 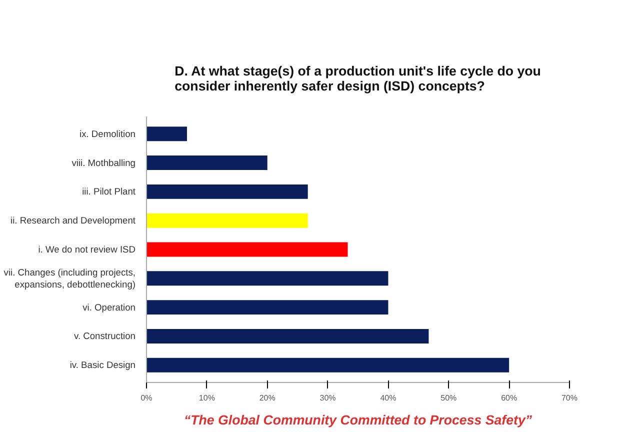 What do you see at coordinates (105, 336) in the screenshot?
I see `y-tick-label: v. Construction` at bounding box center [105, 336].